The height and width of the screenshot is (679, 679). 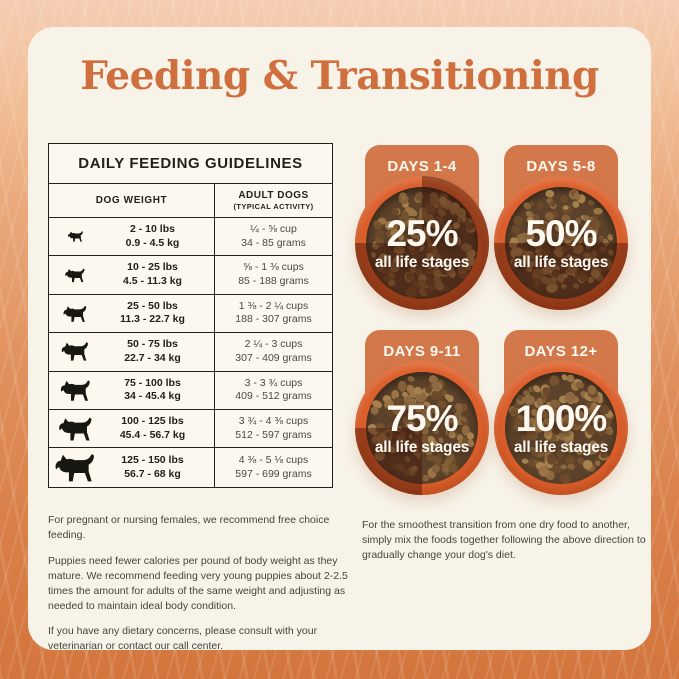 I want to click on percent-value: 100%, so click(x=561, y=419).